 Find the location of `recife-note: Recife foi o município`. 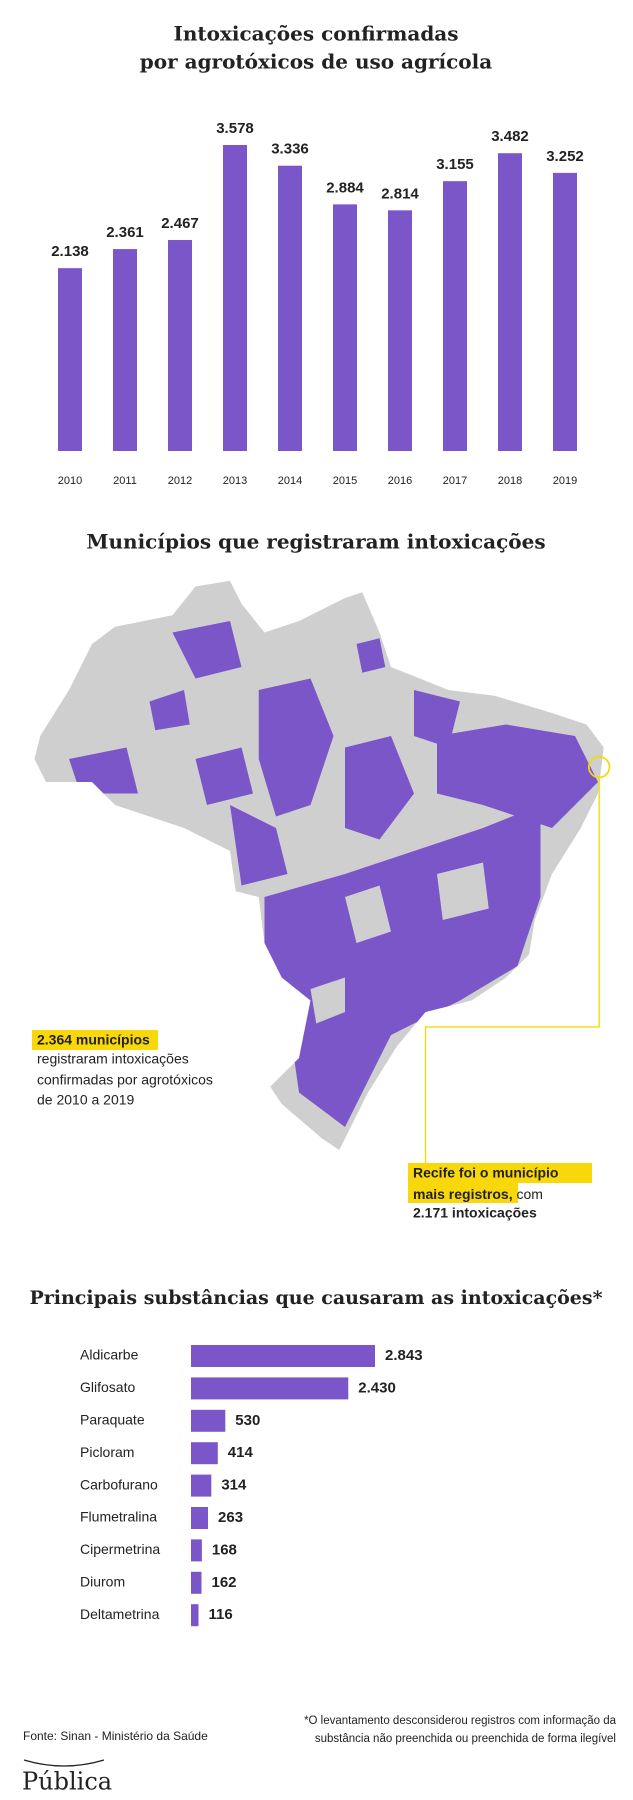

recife-note: Recife foi o município is located at coordinates (485, 1173).